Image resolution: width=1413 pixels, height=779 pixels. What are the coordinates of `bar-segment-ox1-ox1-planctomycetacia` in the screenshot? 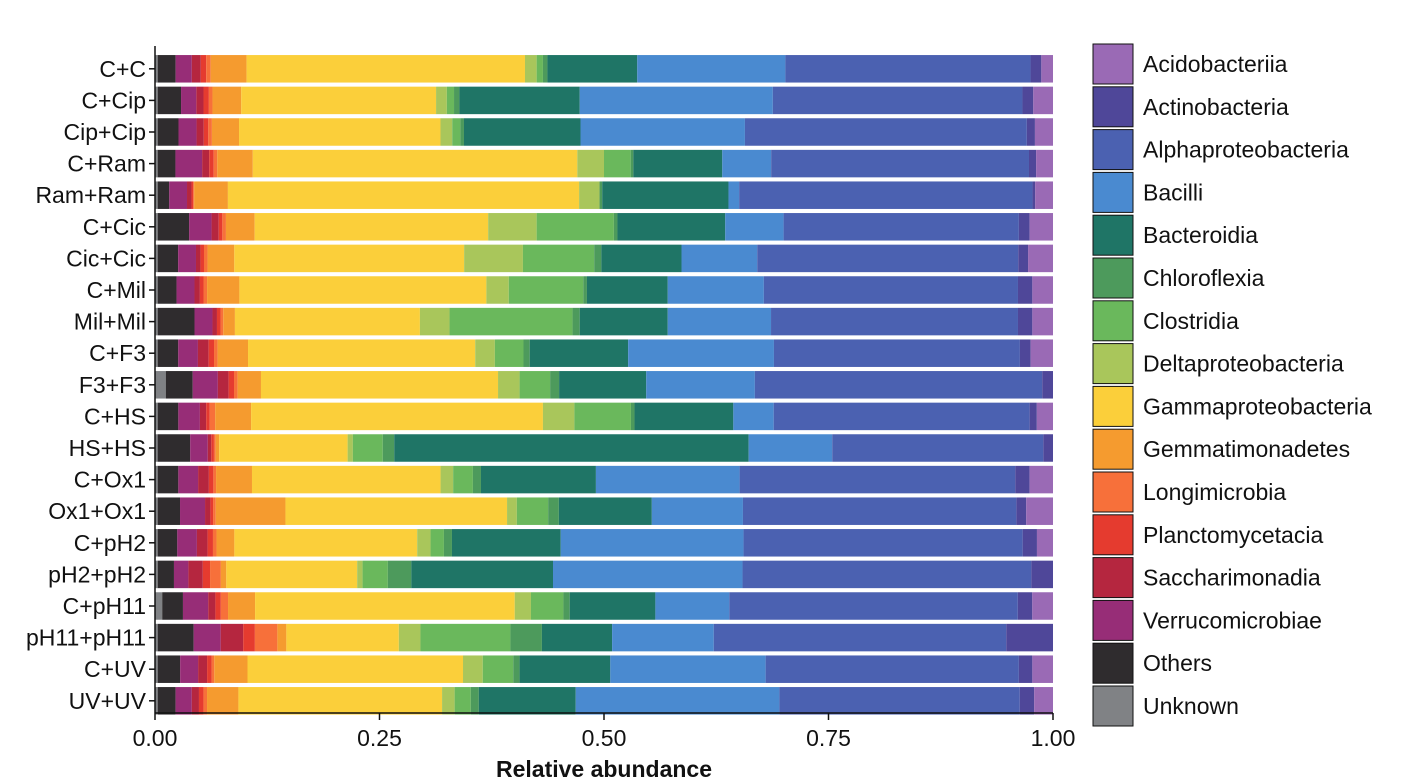 It's located at (212, 511).